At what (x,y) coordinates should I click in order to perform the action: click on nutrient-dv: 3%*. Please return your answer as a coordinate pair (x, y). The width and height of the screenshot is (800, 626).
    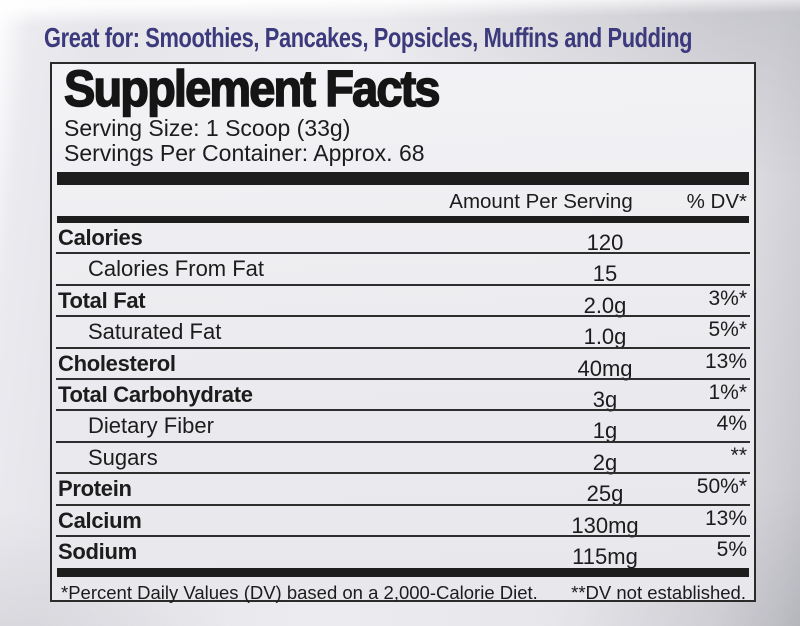
    Looking at the image, I should click on (727, 298).